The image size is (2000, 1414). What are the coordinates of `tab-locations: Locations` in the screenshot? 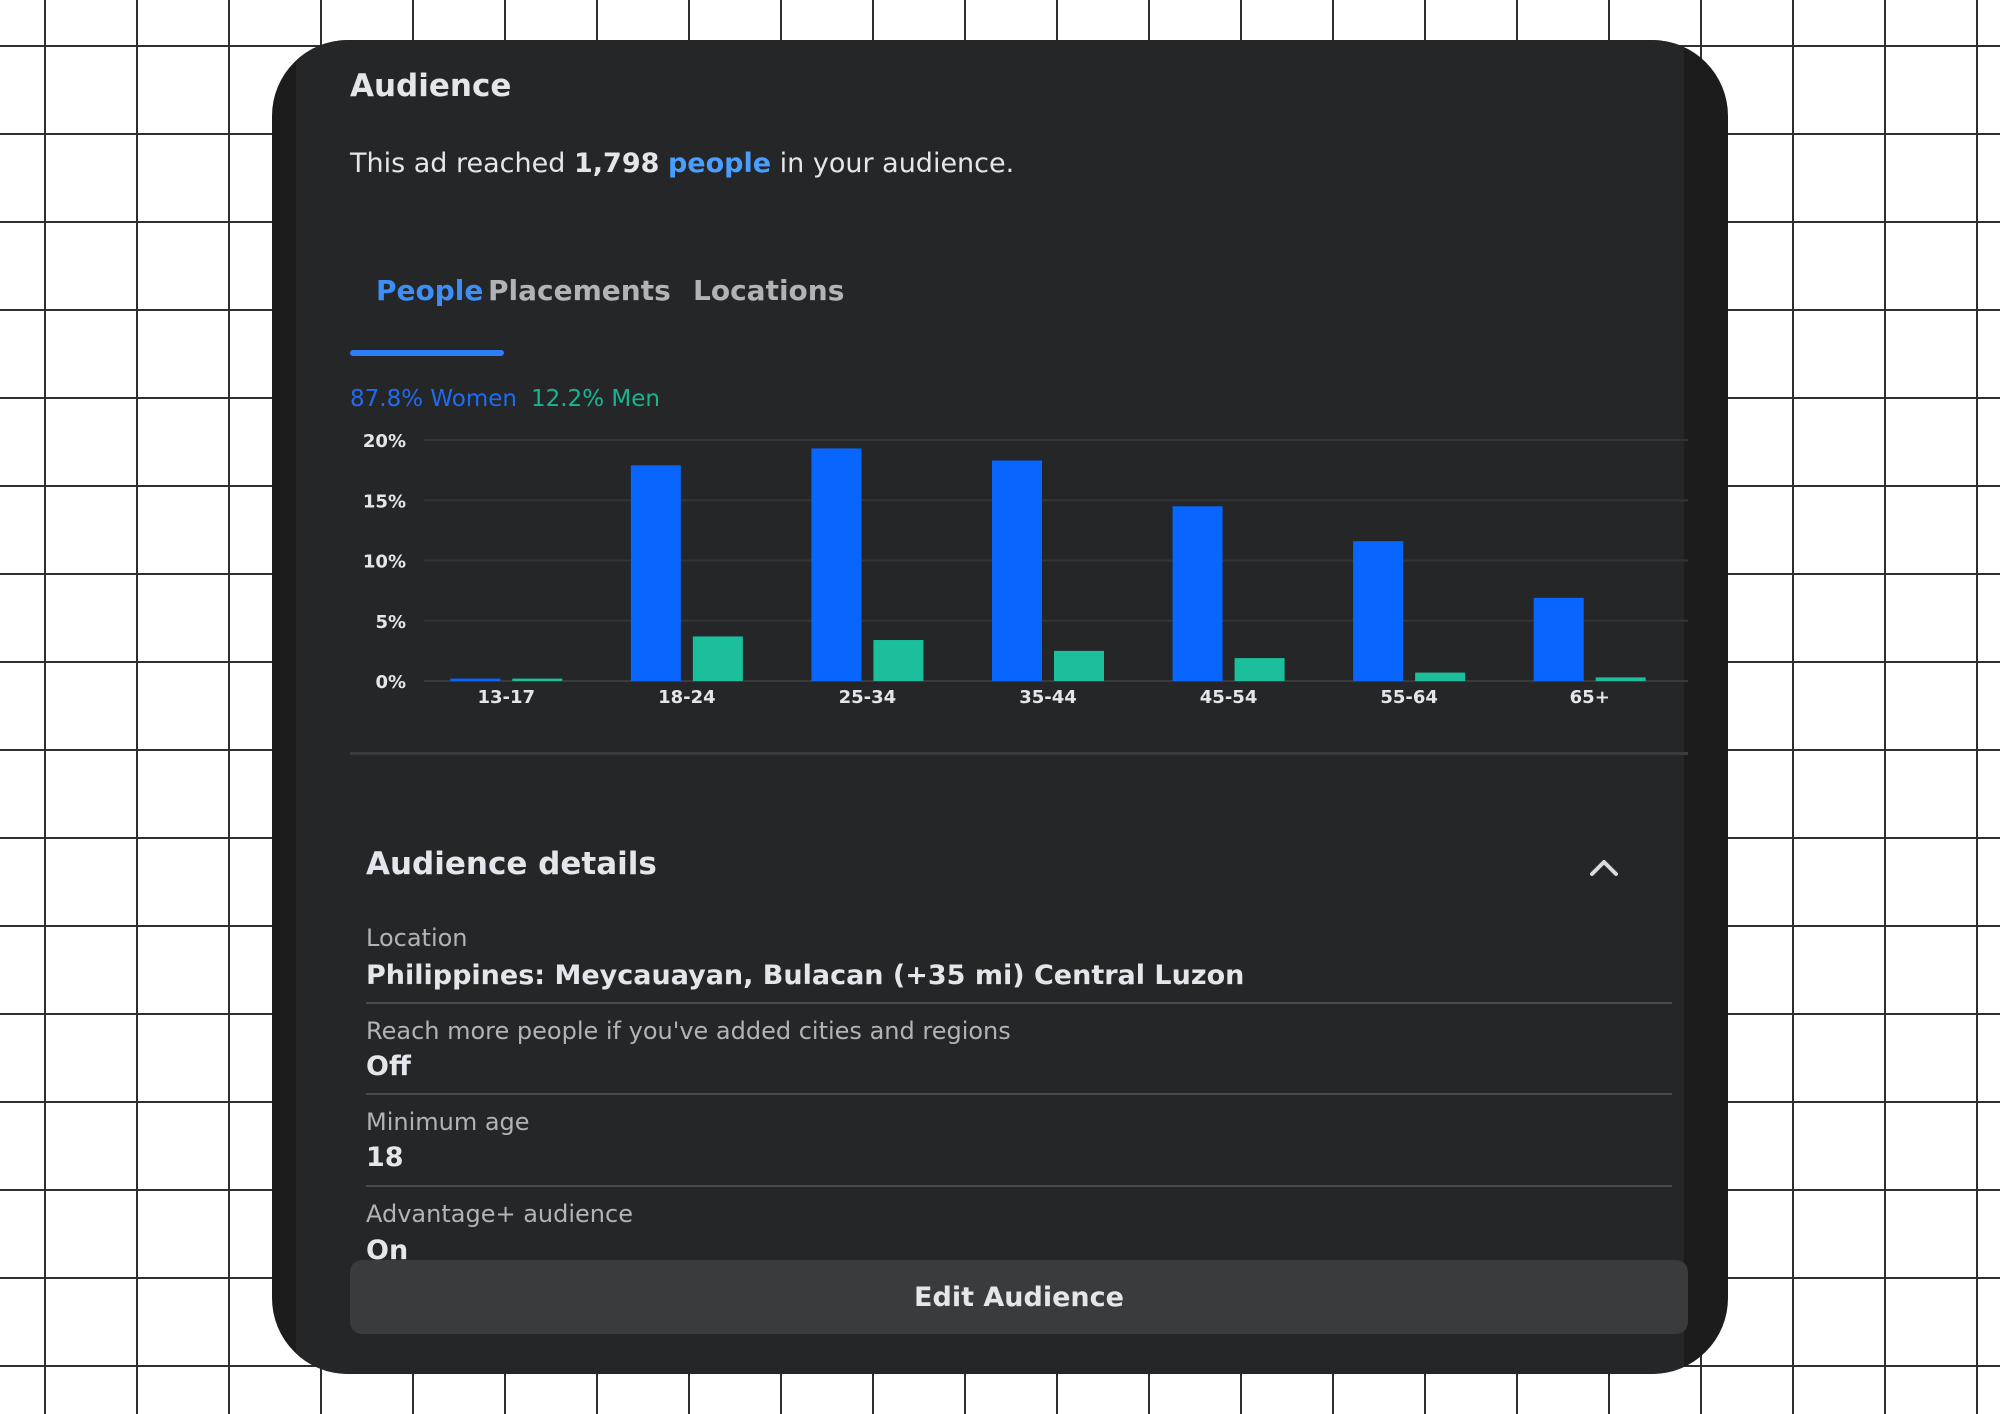 It's located at (769, 290).